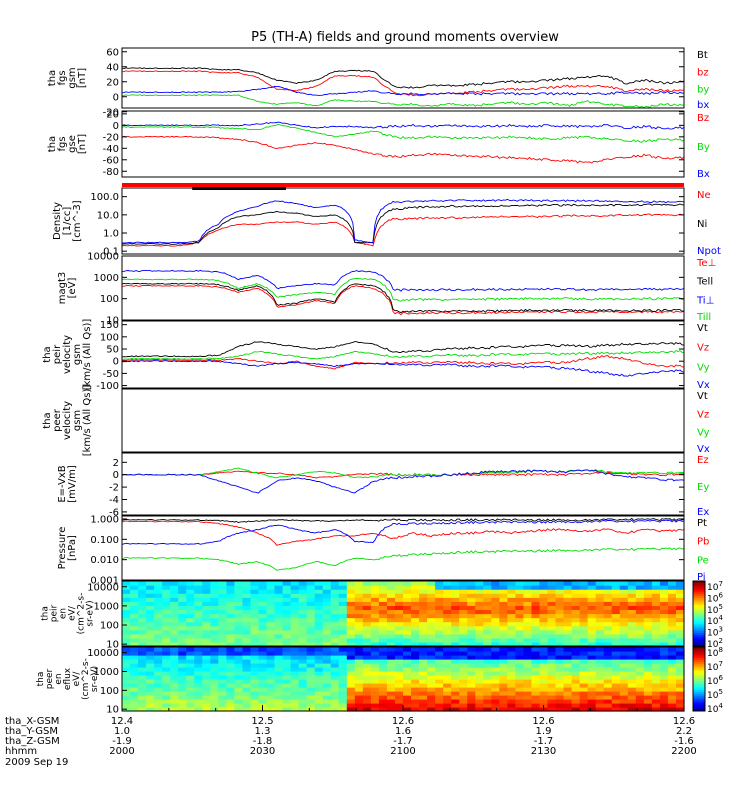 Image resolution: width=750 pixels, height=800 pixels. I want to click on legend-Ni: Ni, so click(702, 224).